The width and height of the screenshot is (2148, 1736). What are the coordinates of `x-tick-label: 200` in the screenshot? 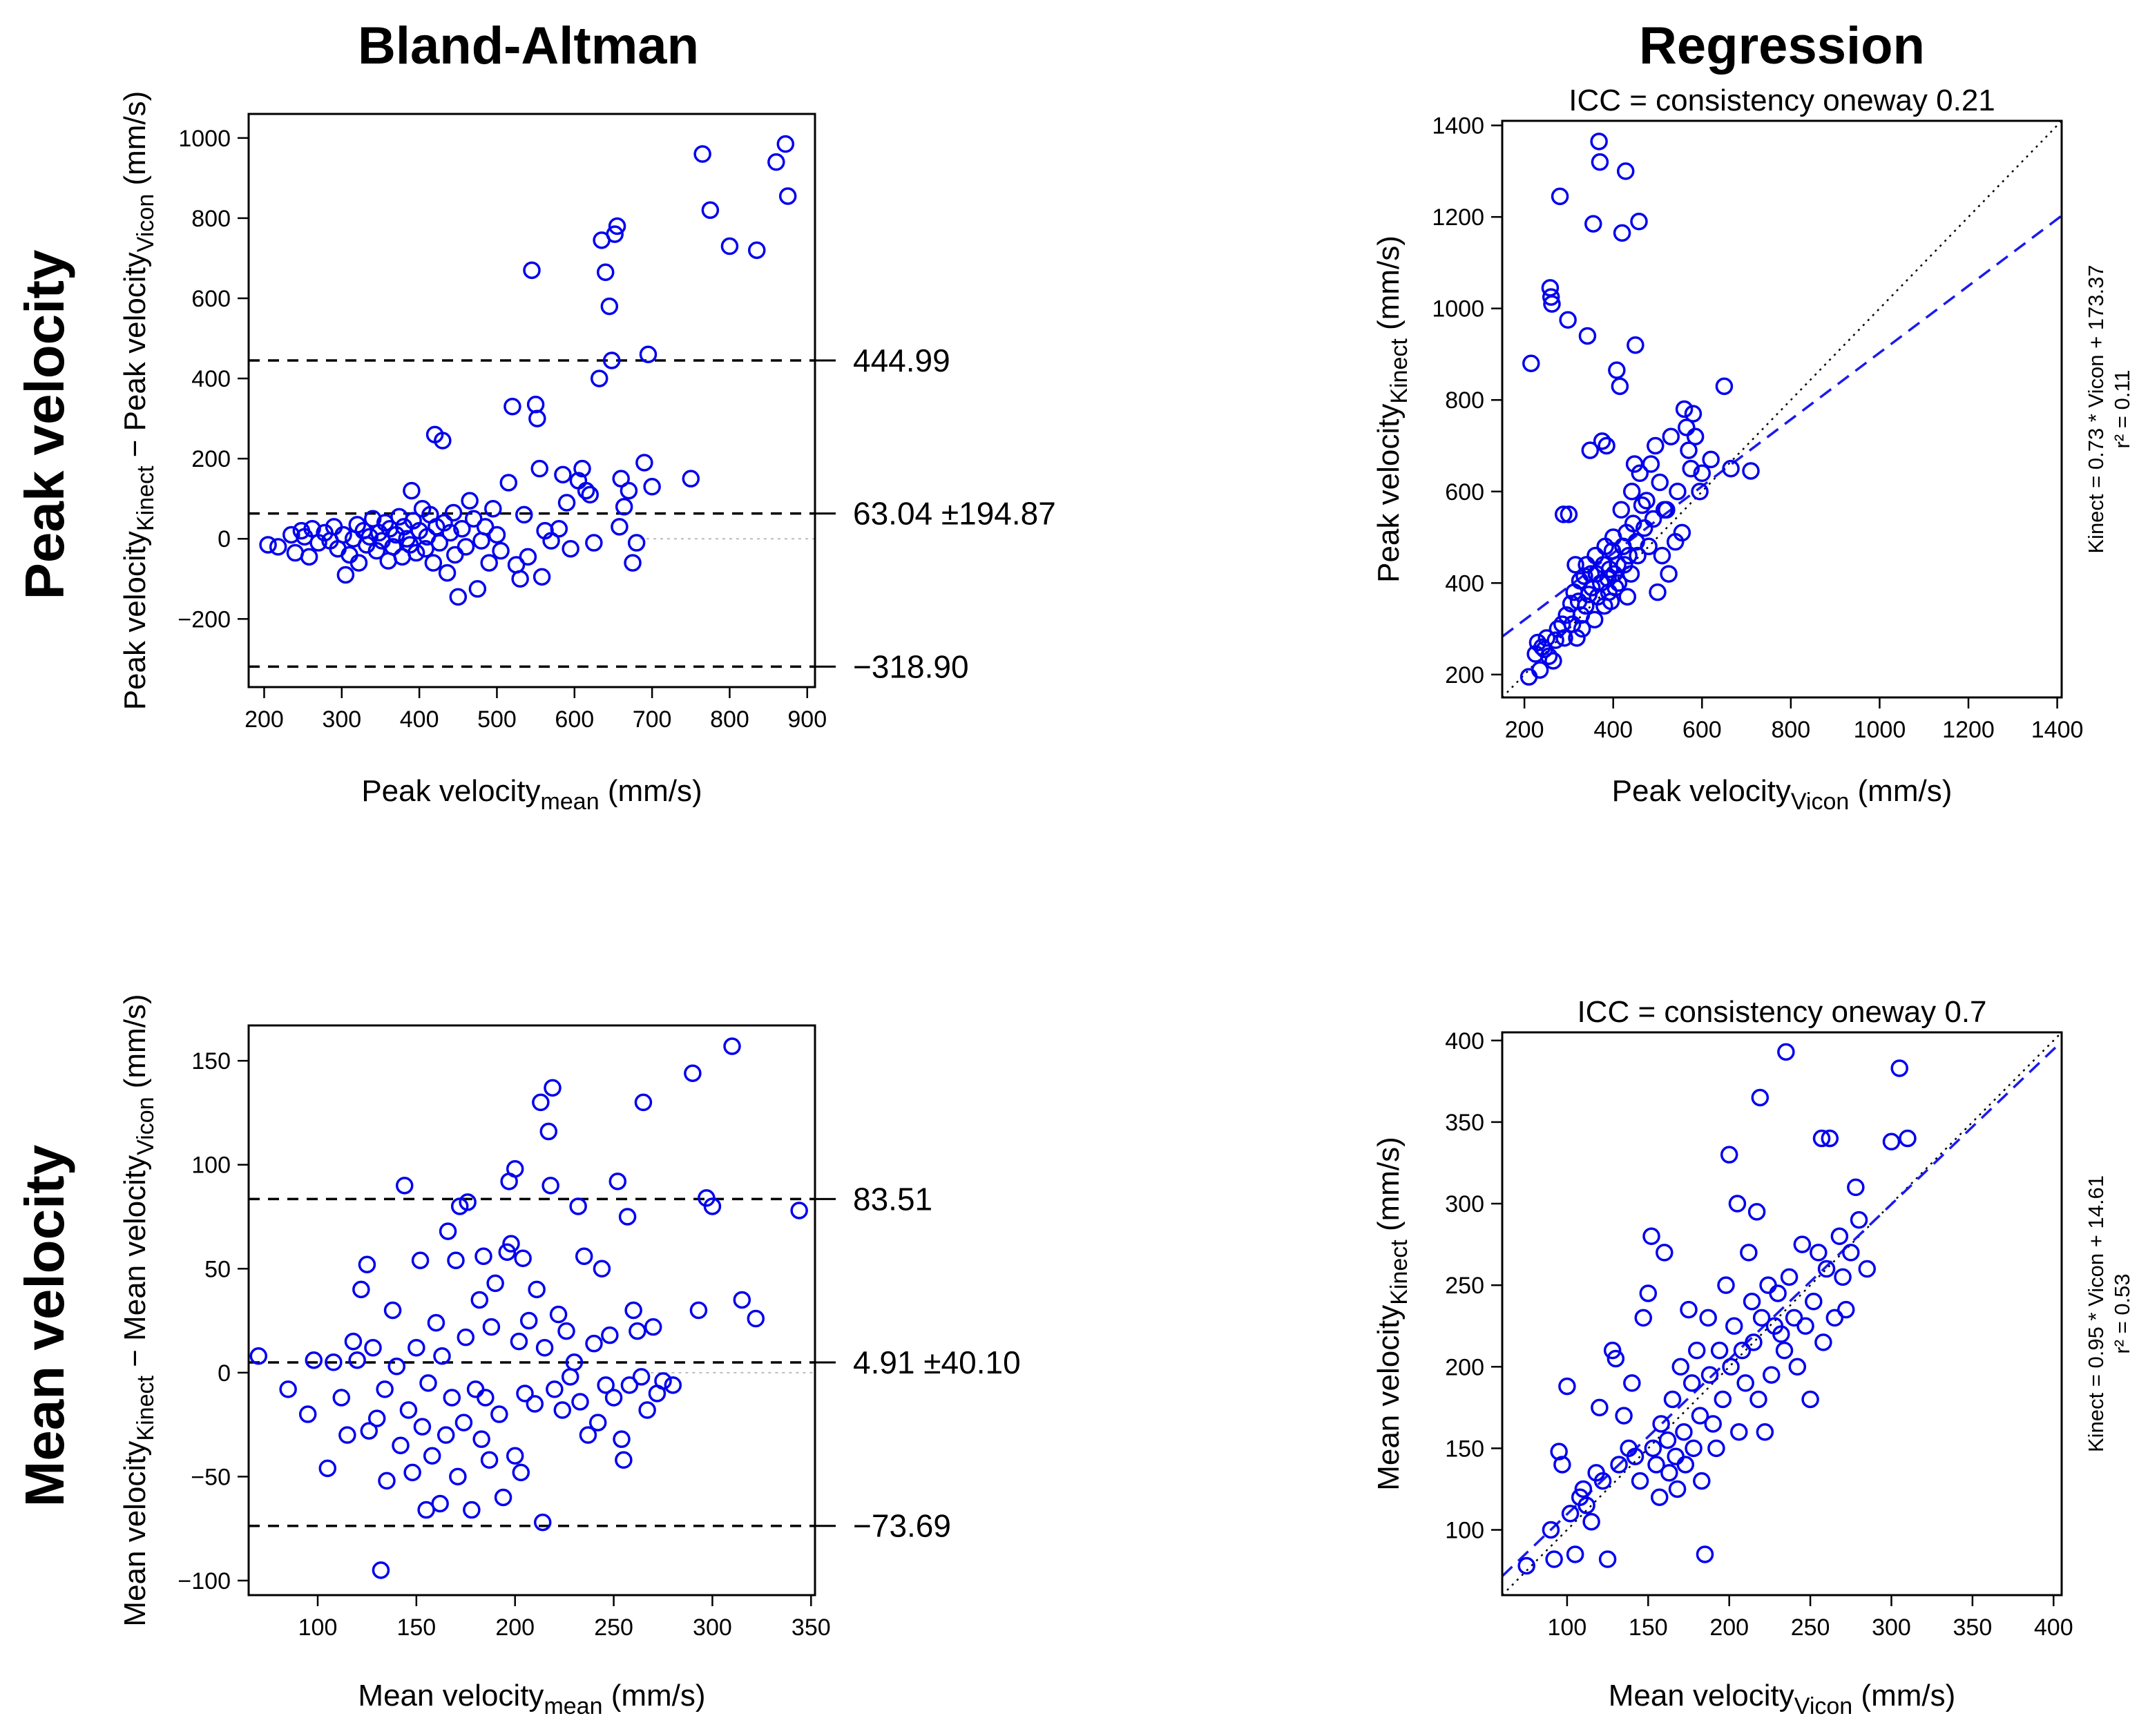 It's located at (1524, 730).